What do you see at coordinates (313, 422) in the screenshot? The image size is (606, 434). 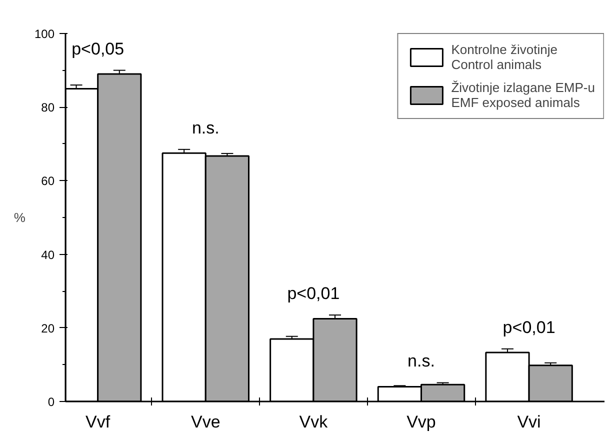 I see `x-tick-label: Vvk` at bounding box center [313, 422].